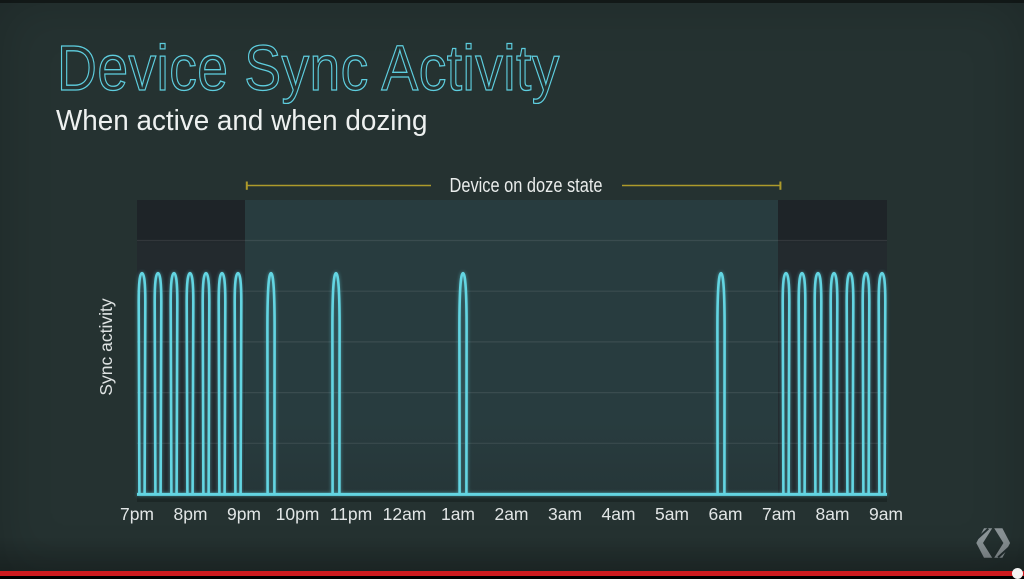 This screenshot has width=1024, height=579. I want to click on svg-text: 5am, so click(672, 514).